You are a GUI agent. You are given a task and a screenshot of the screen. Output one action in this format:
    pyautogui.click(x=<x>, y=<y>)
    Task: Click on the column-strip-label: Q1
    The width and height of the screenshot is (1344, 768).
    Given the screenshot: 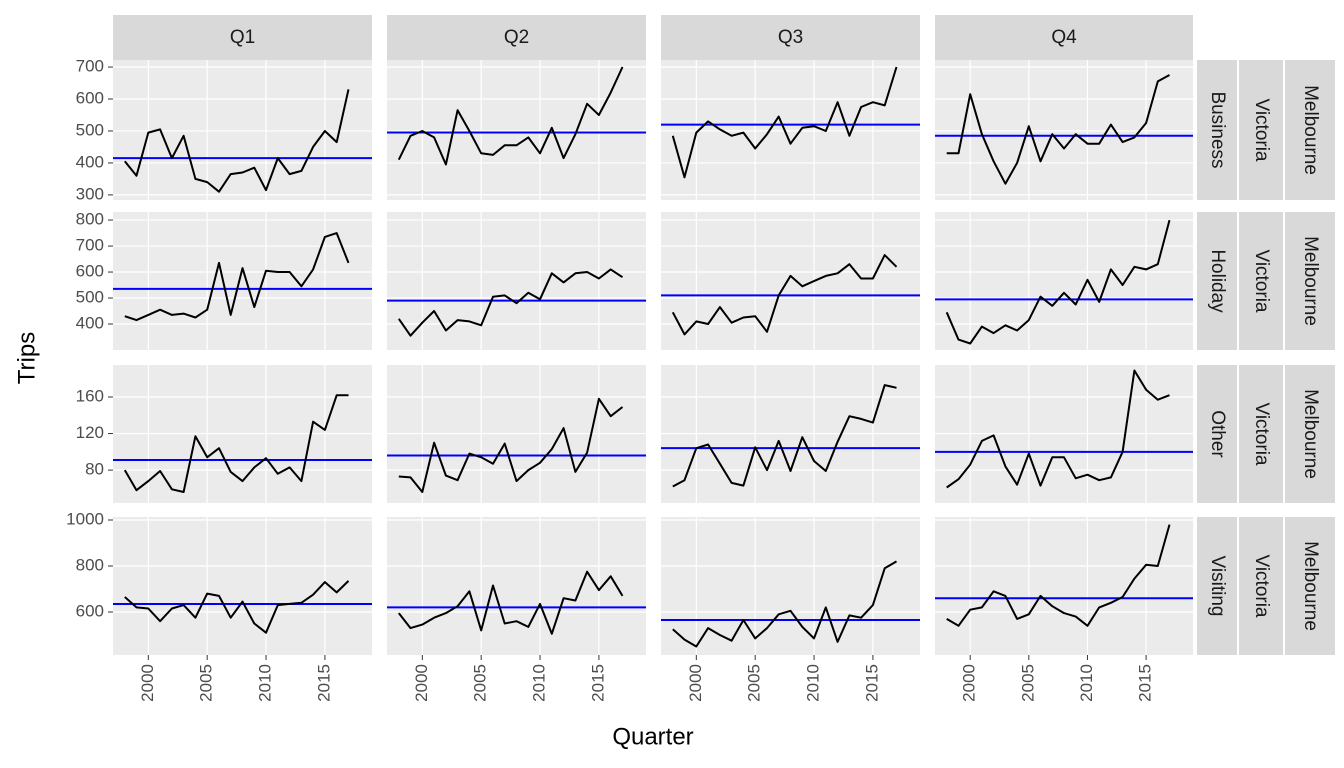 What is the action you would take?
    pyautogui.click(x=242, y=37)
    